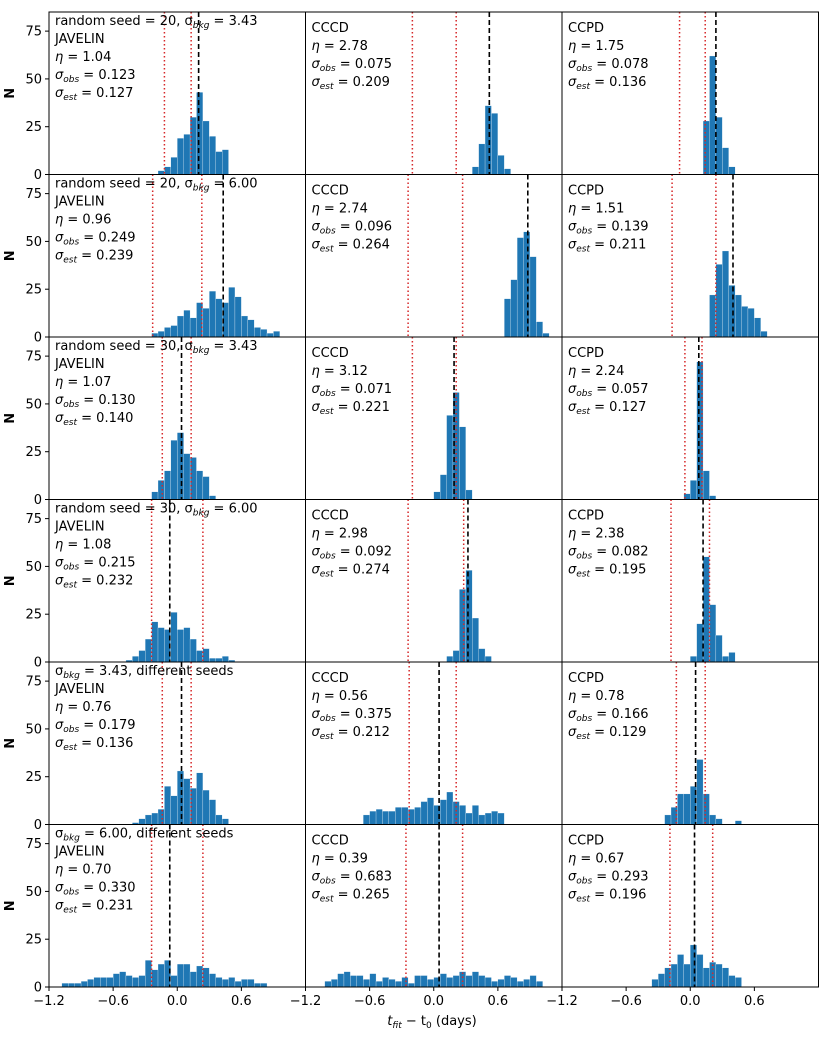  Describe the element at coordinates (340, 859) in the screenshot. I see `eta-label: η = 0.39` at that location.